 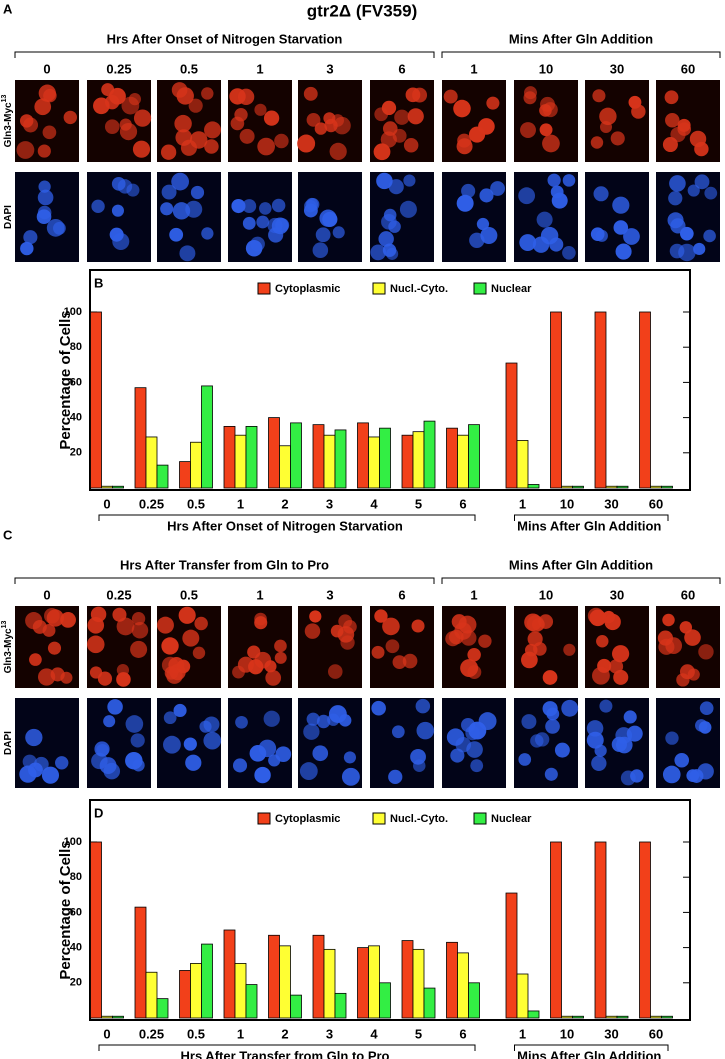 I want to click on figure-title: gtr2Δ (FV359), so click(x=362, y=10).